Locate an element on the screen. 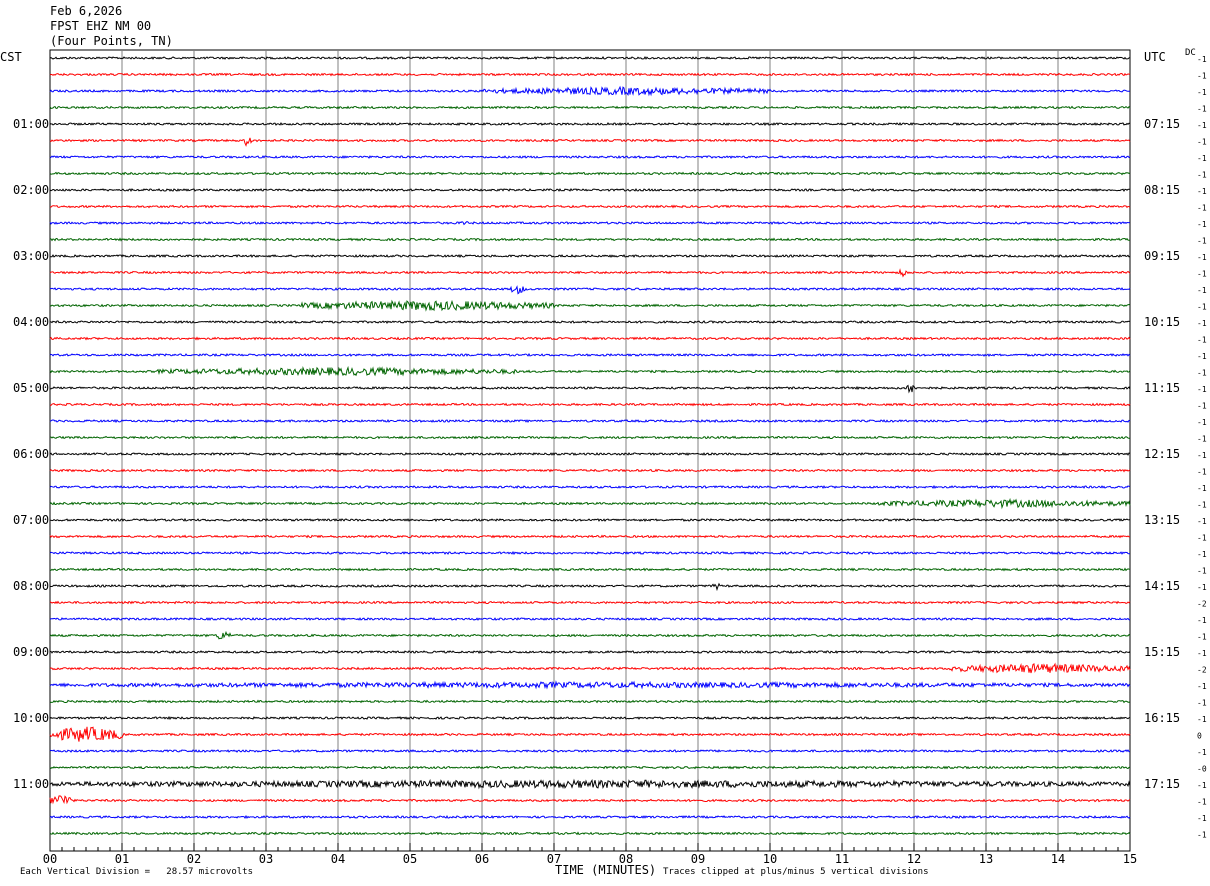 This screenshot has height=886, width=1210. header-station: FPST EHZ NM 00 is located at coordinates (101, 26).